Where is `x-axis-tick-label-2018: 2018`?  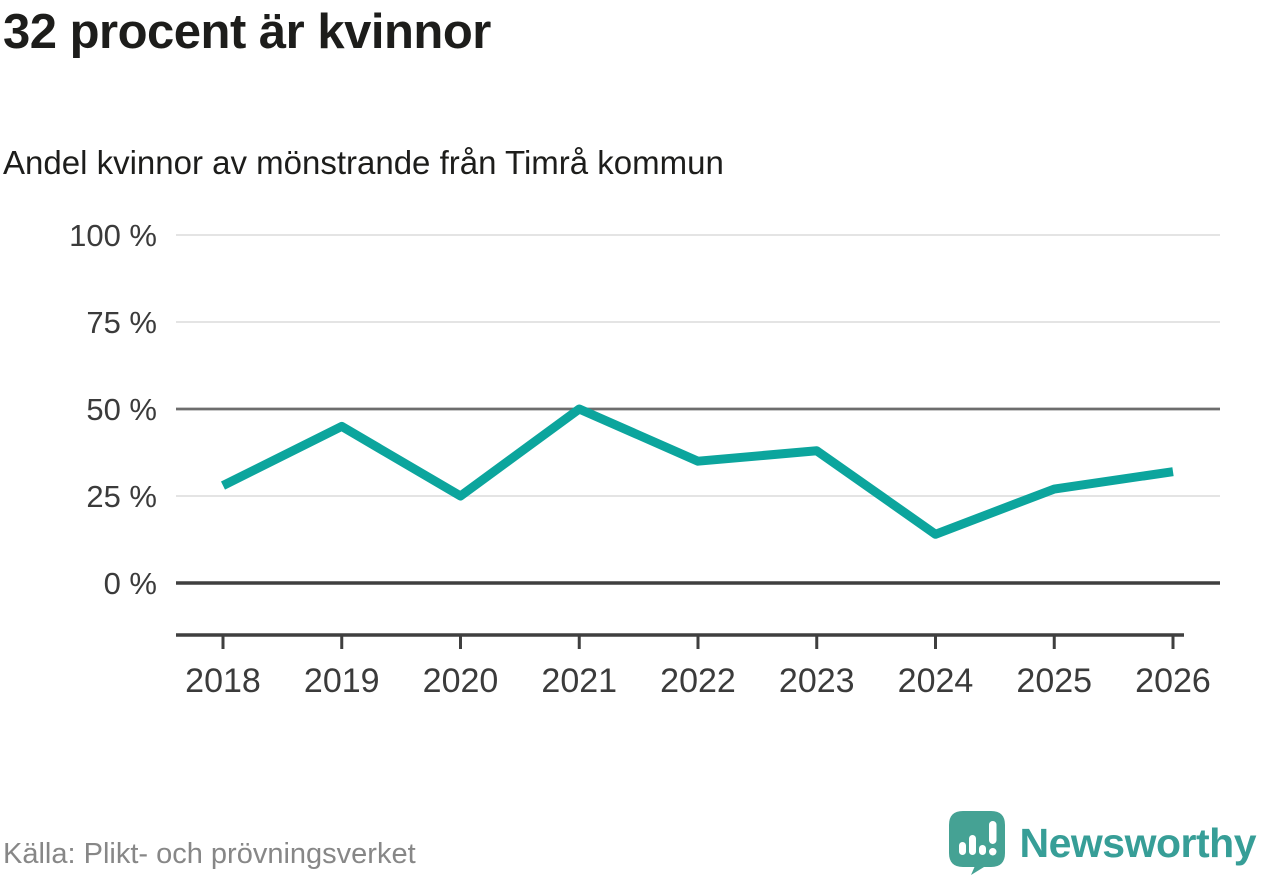
x-axis-tick-label-2018: 2018 is located at coordinates (223, 681).